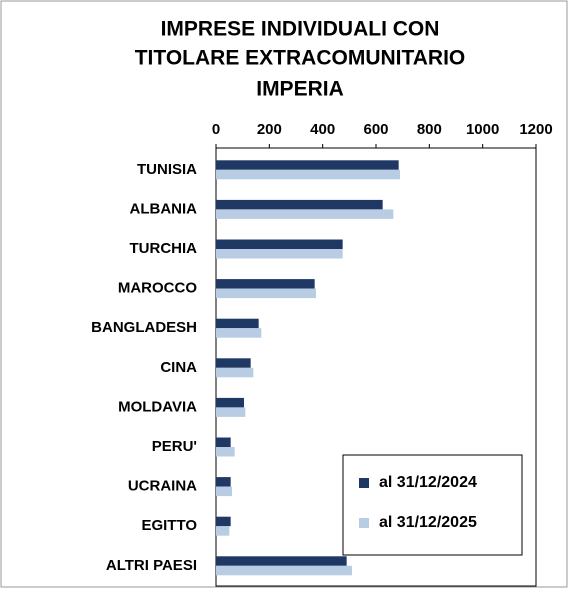 Image resolution: width=570 pixels, height=589 pixels. I want to click on legend-label: al 31/12/2025, so click(428, 522).